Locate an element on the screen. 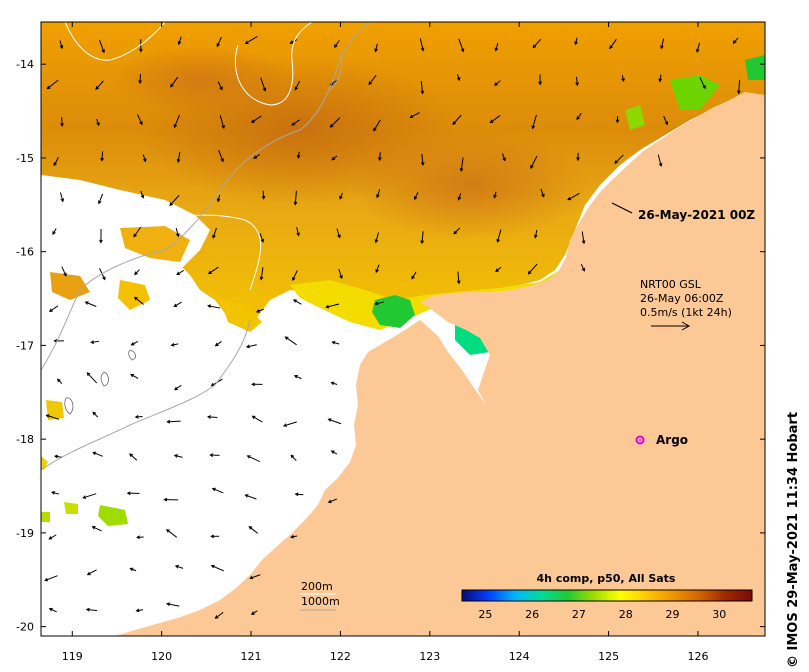 This screenshot has height=672, width=809. cool-coastal-water is located at coordinates (393, 311).